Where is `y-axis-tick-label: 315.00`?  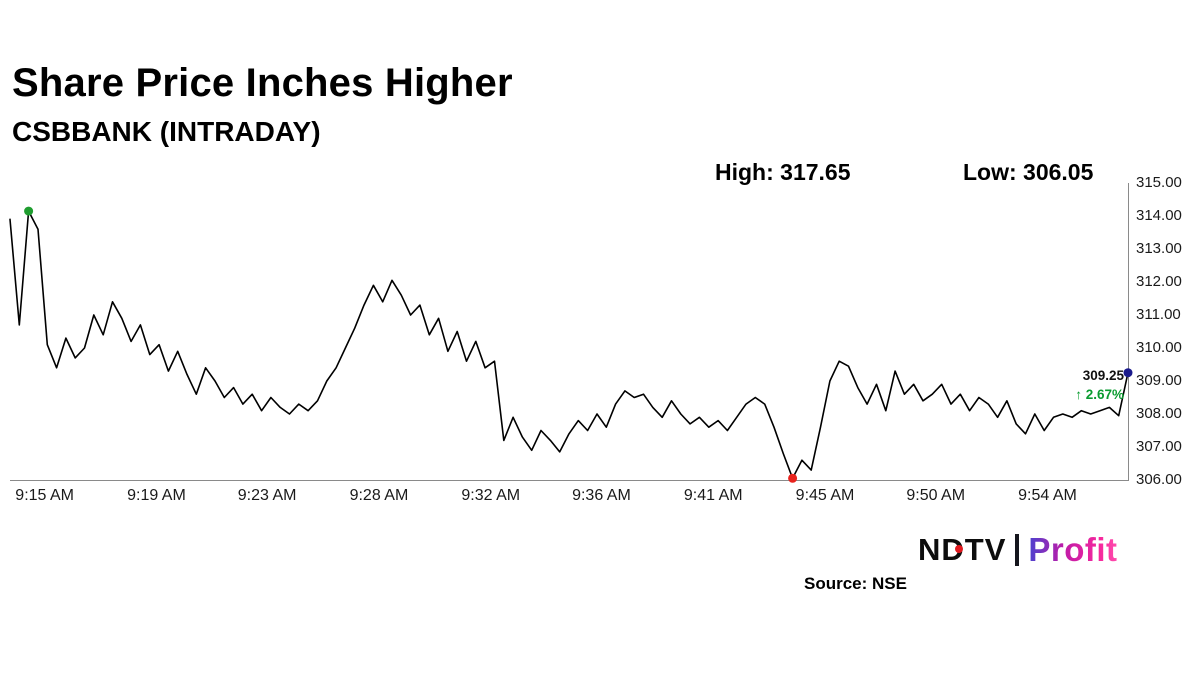 y-axis-tick-label: 315.00 is located at coordinates (1159, 182).